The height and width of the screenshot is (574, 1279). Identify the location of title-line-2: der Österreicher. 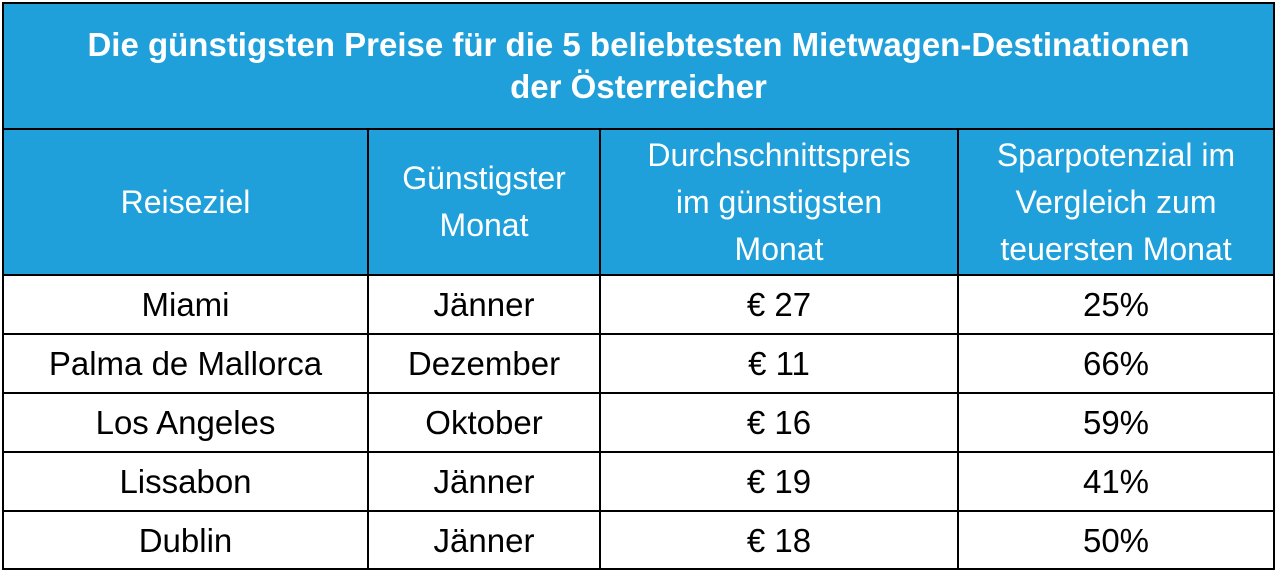
(638, 86).